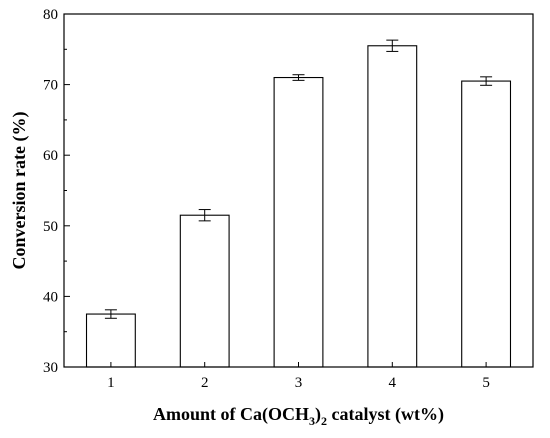 The width and height of the screenshot is (550, 438). Describe the element at coordinates (231, 414) in the screenshot. I see `x-axis-title-main: Amount of Ca(OCH` at that location.